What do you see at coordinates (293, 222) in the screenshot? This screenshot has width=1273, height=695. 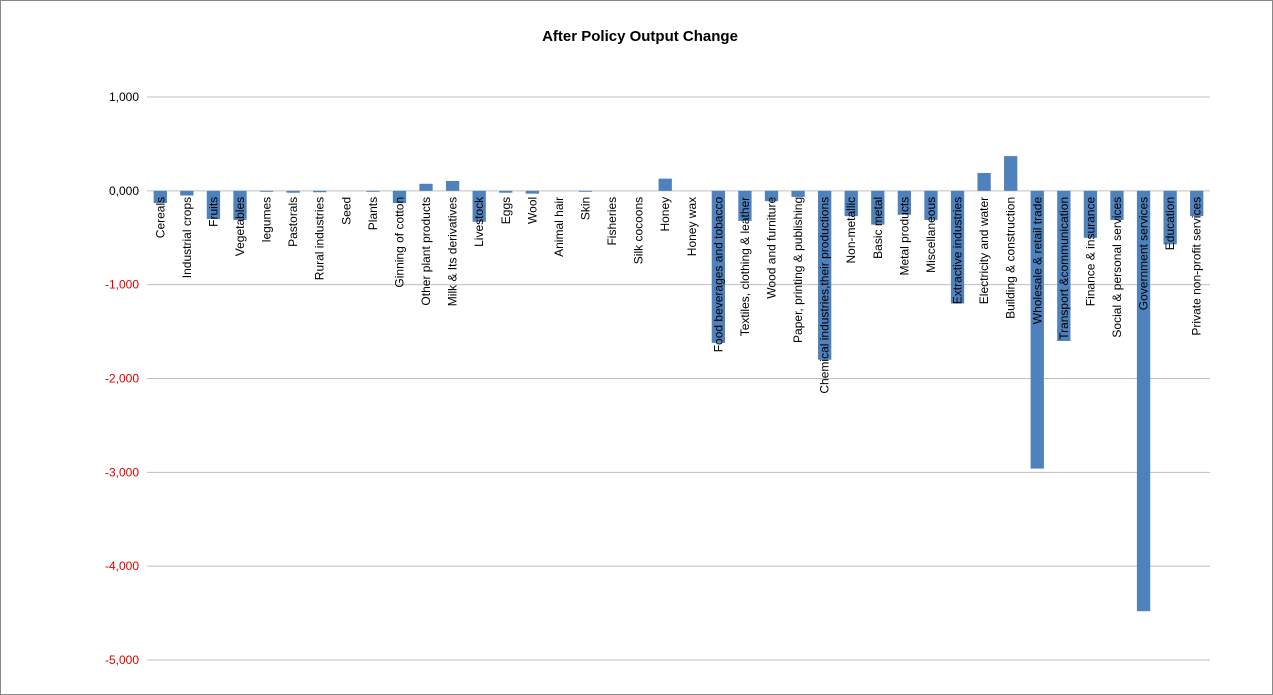 I see `x-tick-label: Pastorals` at bounding box center [293, 222].